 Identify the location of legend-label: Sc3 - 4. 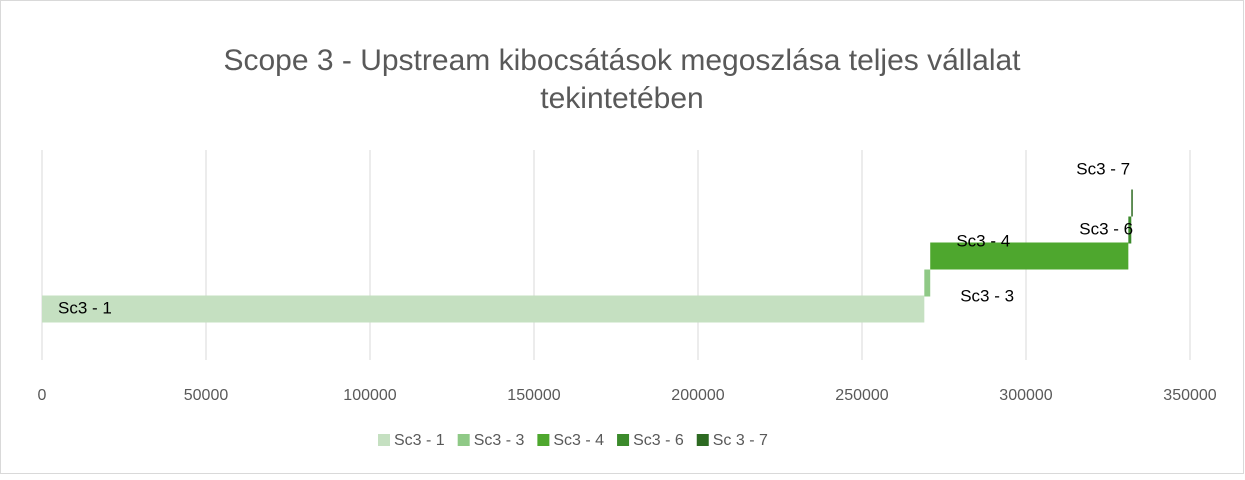
(578, 440).